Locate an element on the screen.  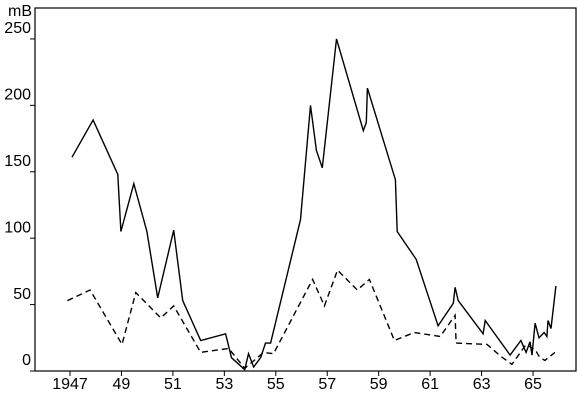
x-tick-label: 57 is located at coordinates (327, 384).